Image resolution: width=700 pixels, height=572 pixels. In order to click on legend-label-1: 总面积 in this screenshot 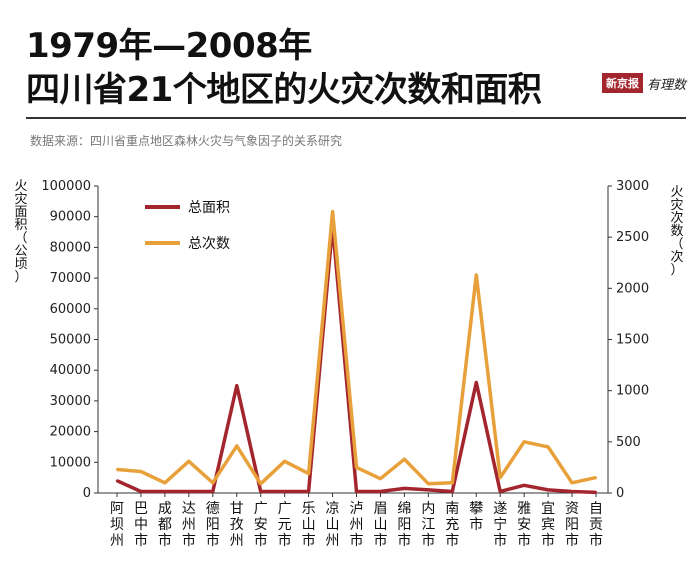, I will do `click(209, 208)`.